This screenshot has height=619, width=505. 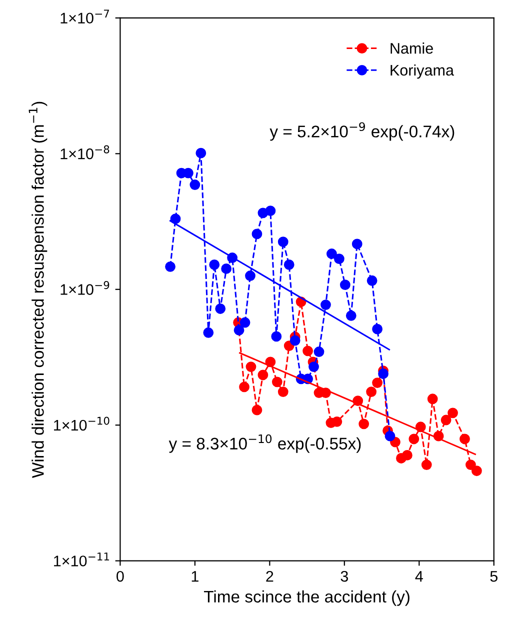 What do you see at coordinates (494, 576) in the screenshot?
I see `x-tick-label: 5` at bounding box center [494, 576].